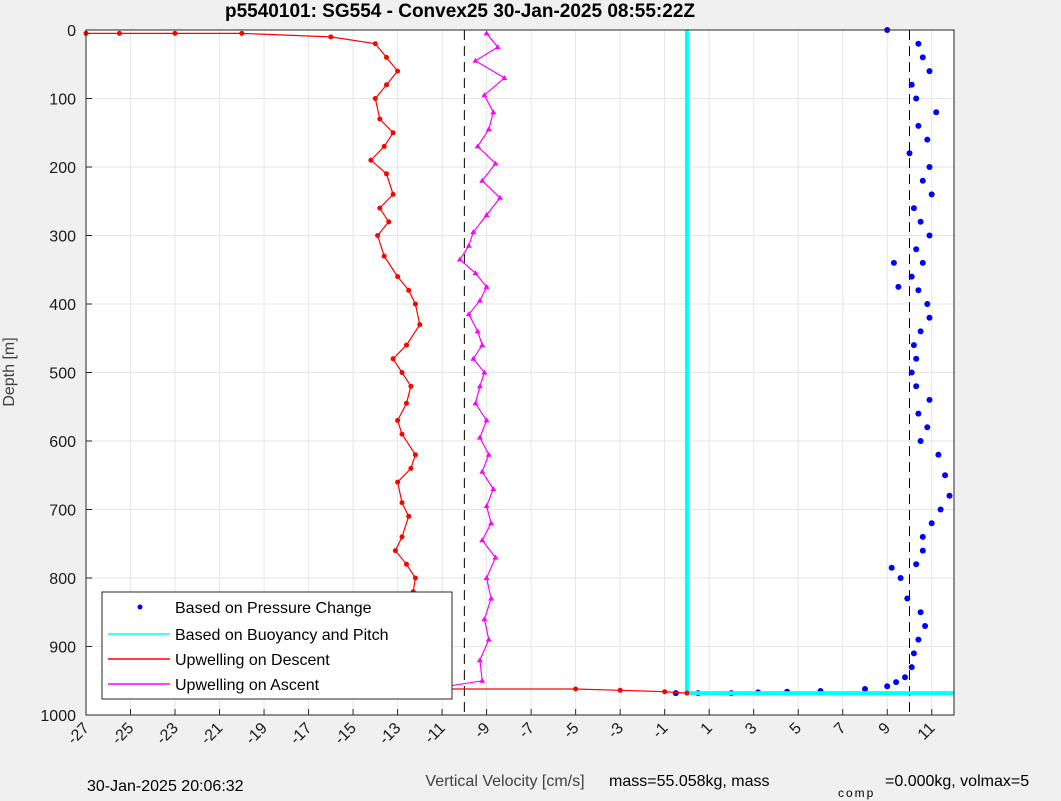  Describe the element at coordinates (257, 734) in the screenshot. I see `x-tick-label: -19` at that location.